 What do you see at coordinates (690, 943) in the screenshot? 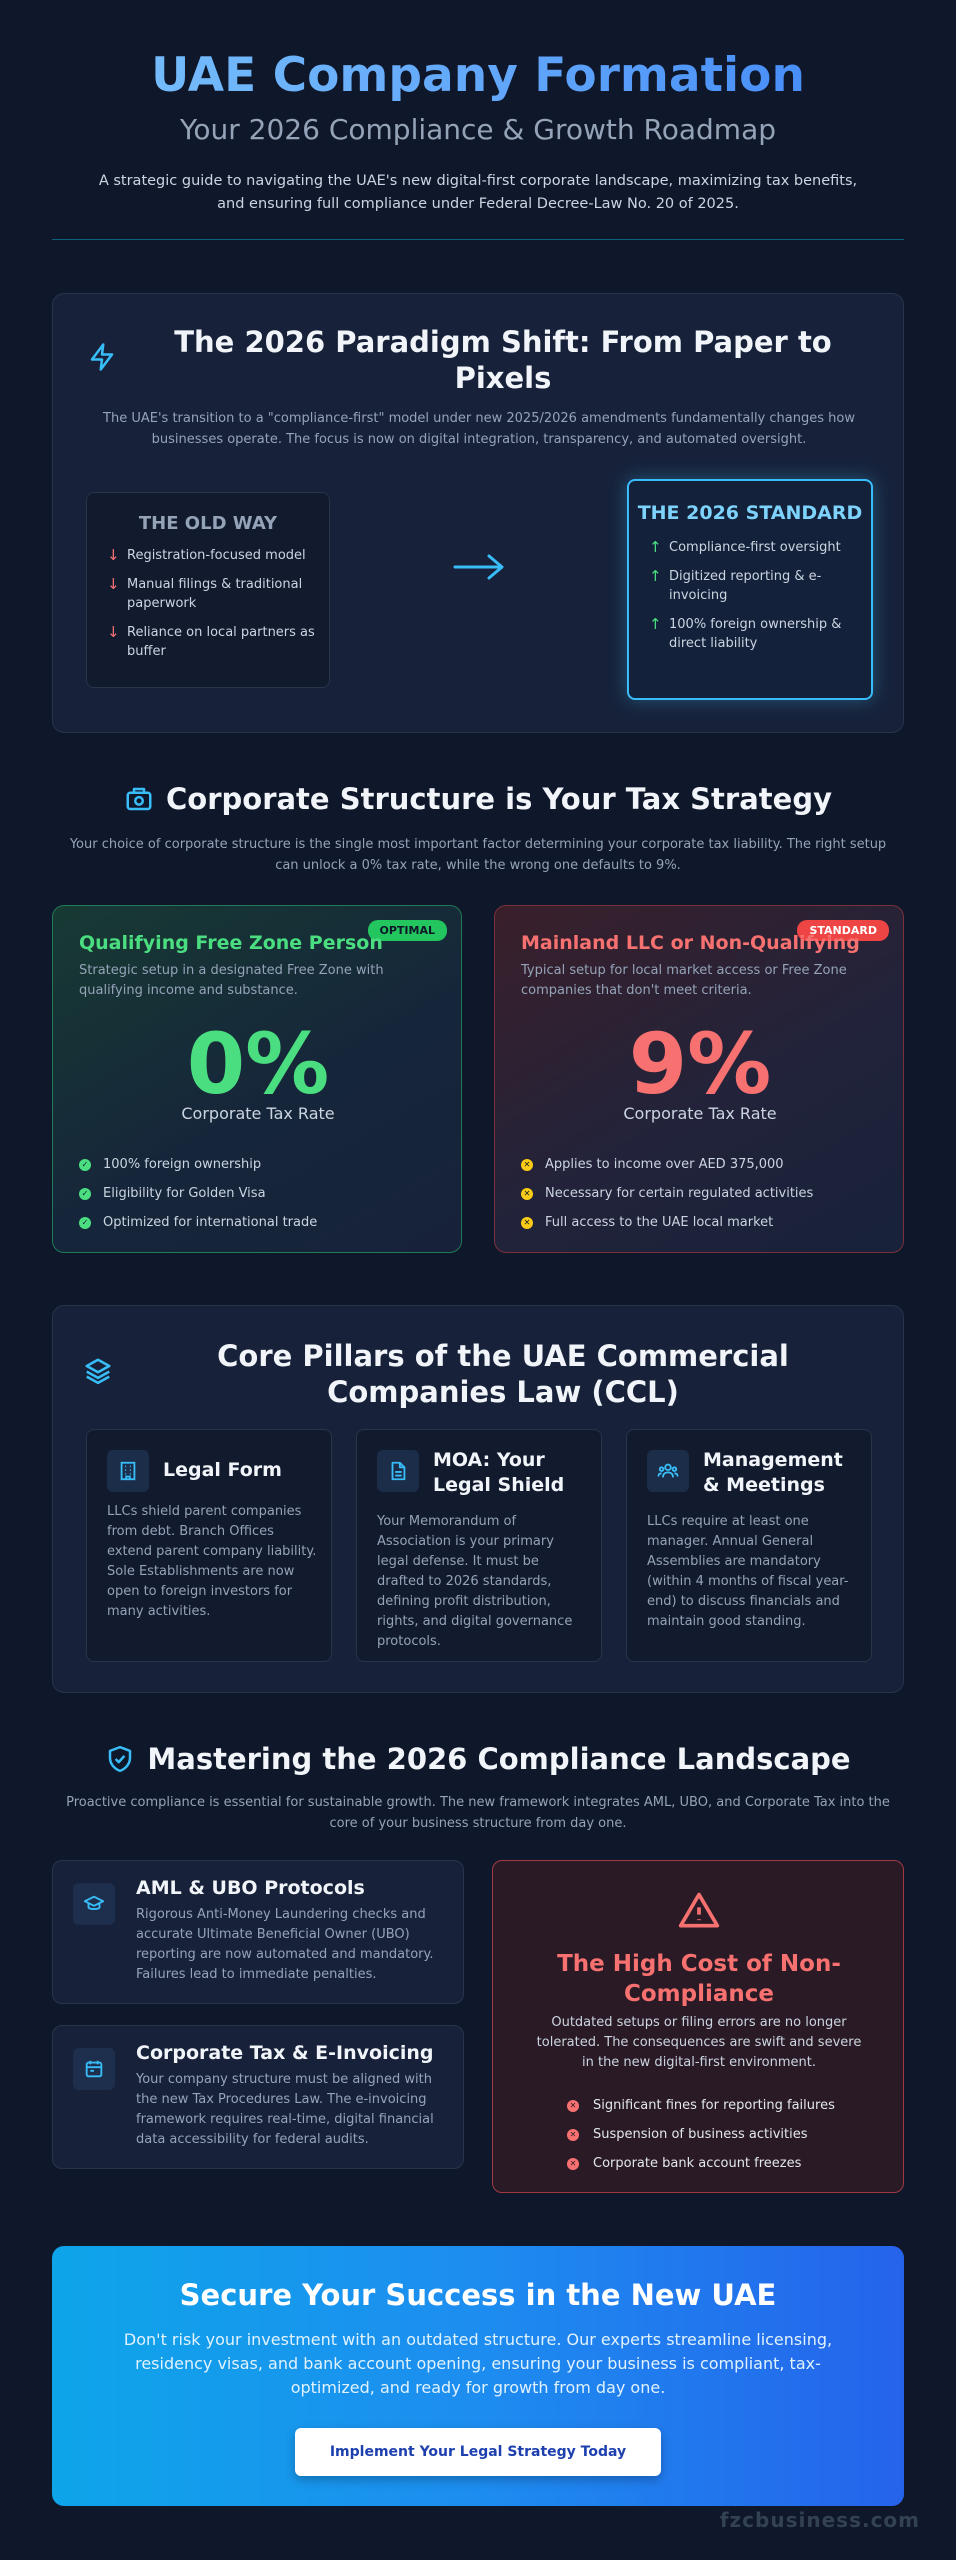
I see `mainland-title: Mainland LLC or Non-Qualifying` at bounding box center [690, 943].